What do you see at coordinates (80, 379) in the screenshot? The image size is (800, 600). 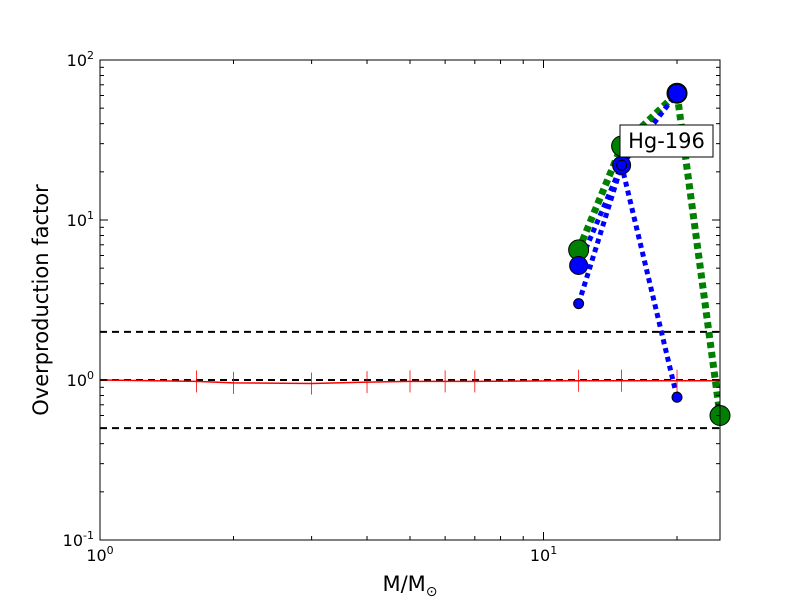 I see `y-tick-label: 10⁰` at bounding box center [80, 379].